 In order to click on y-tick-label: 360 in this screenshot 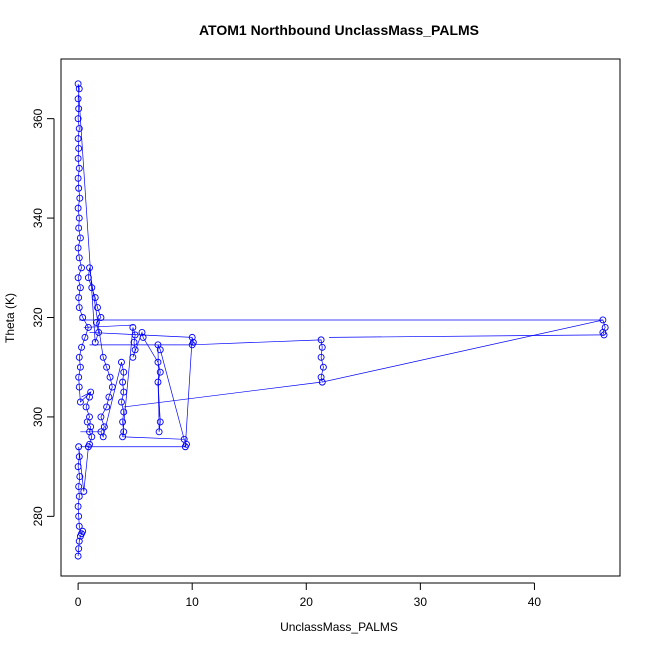, I will do `click(38, 118)`.